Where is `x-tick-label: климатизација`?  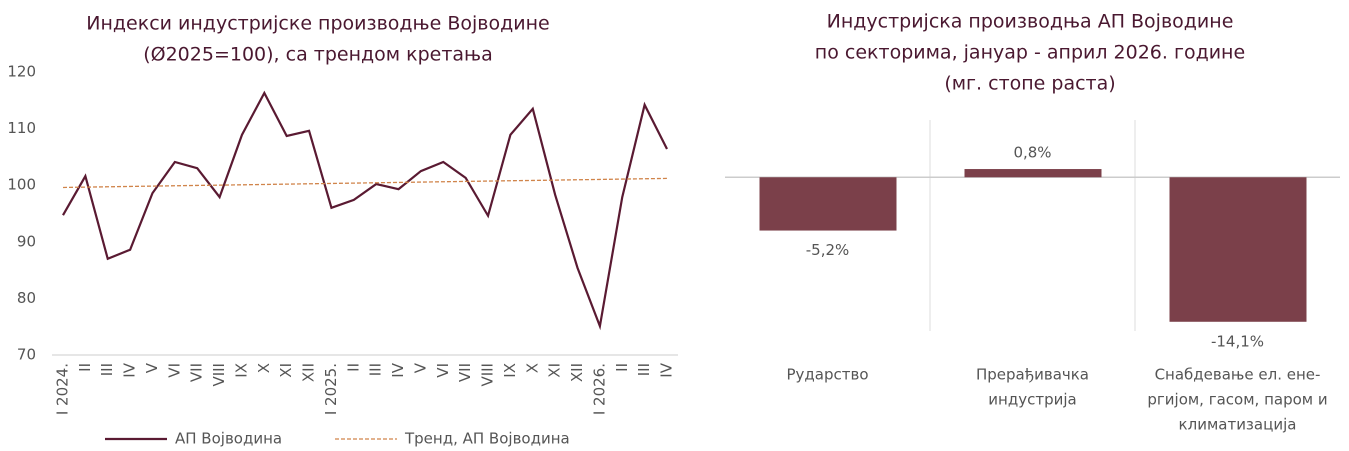
x-tick-label: климатизација is located at coordinates (1238, 425).